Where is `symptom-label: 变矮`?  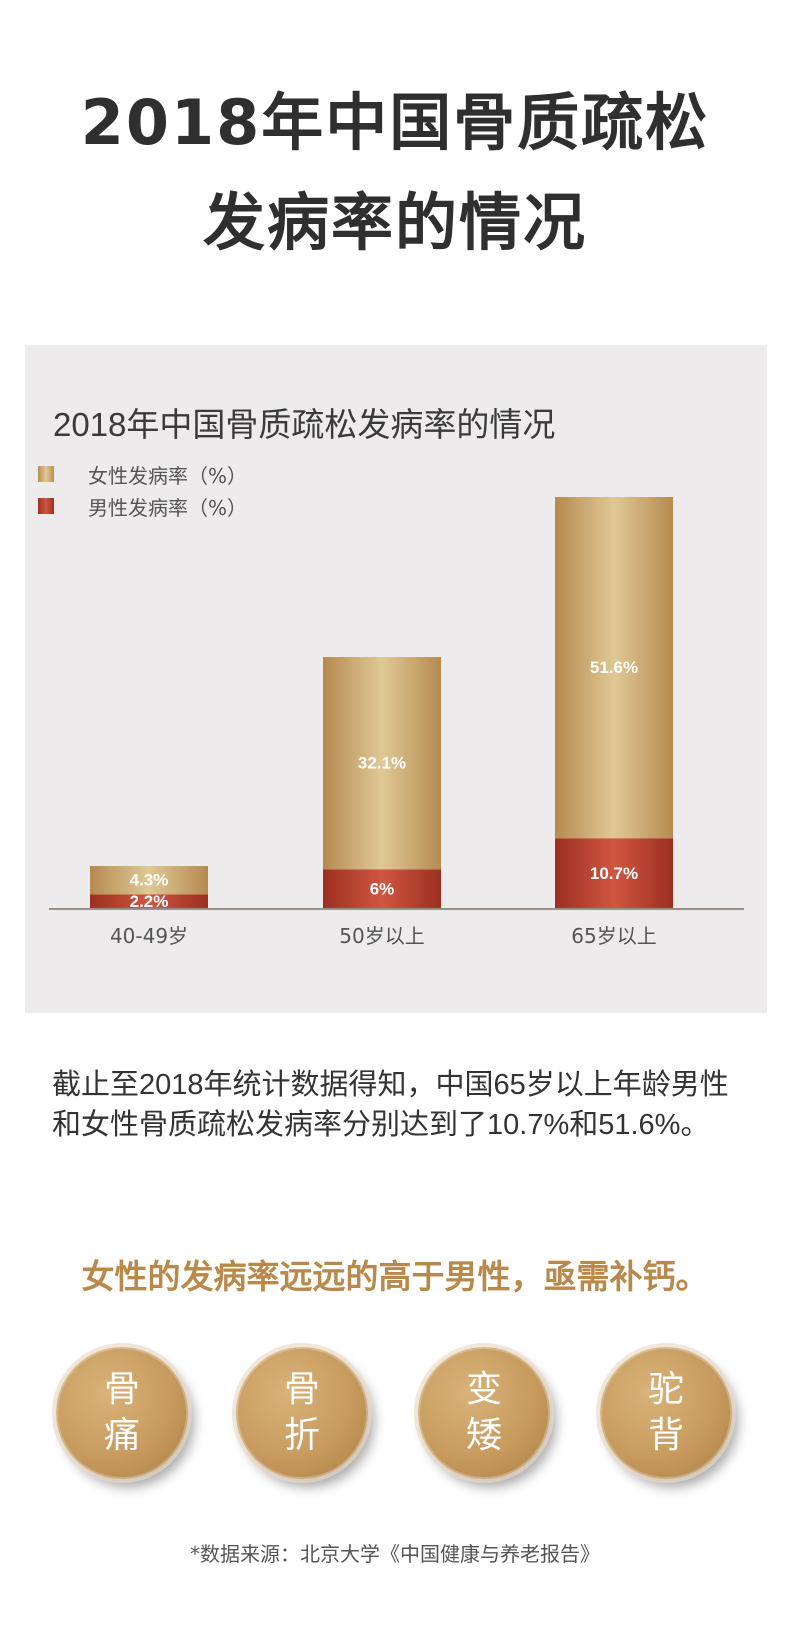 symptom-label: 变矮 is located at coordinates (483, 1412).